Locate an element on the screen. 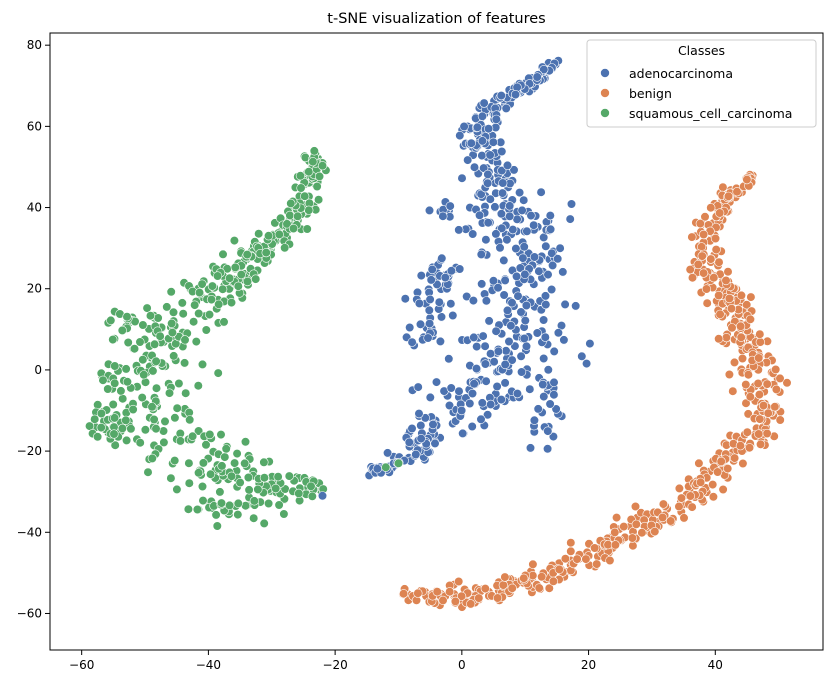 The width and height of the screenshot is (833, 682). legend-marker-squamous-cell-carcinoma is located at coordinates (605, 113).